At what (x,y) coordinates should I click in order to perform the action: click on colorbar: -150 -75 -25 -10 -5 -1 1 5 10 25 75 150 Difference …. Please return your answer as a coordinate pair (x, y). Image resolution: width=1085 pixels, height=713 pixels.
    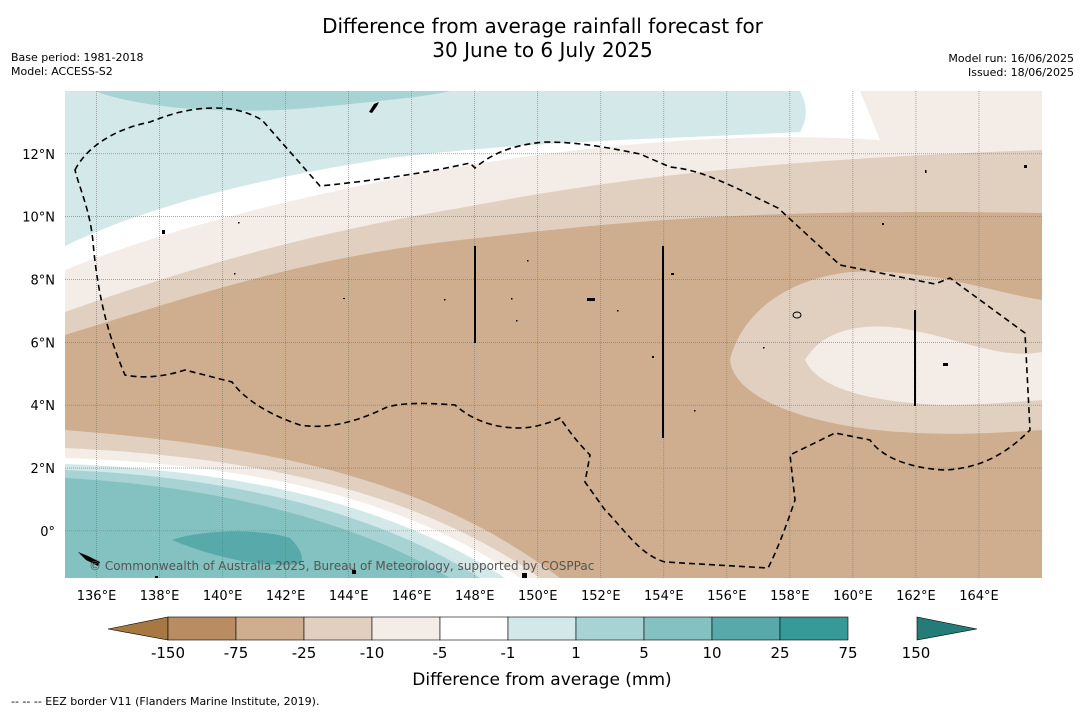
    Looking at the image, I should click on (542, 653).